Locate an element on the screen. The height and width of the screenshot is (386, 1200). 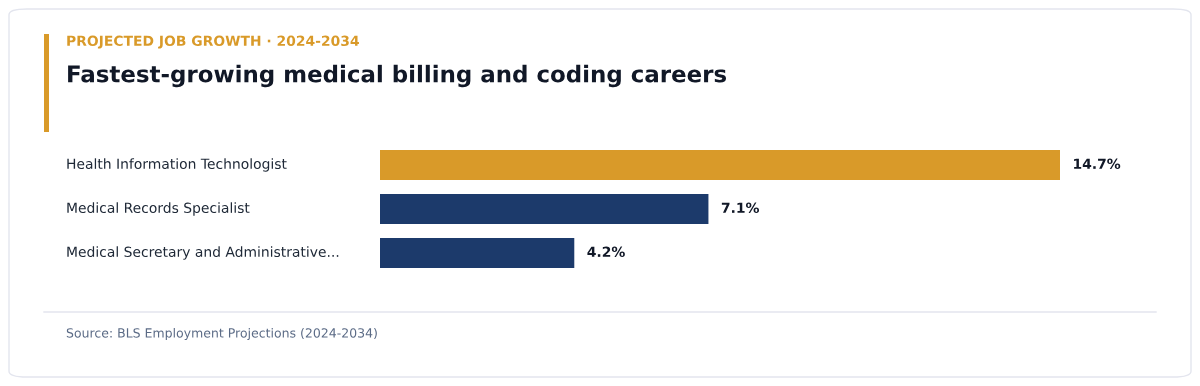
y-tick-label: Health Information Technologist is located at coordinates (177, 165).